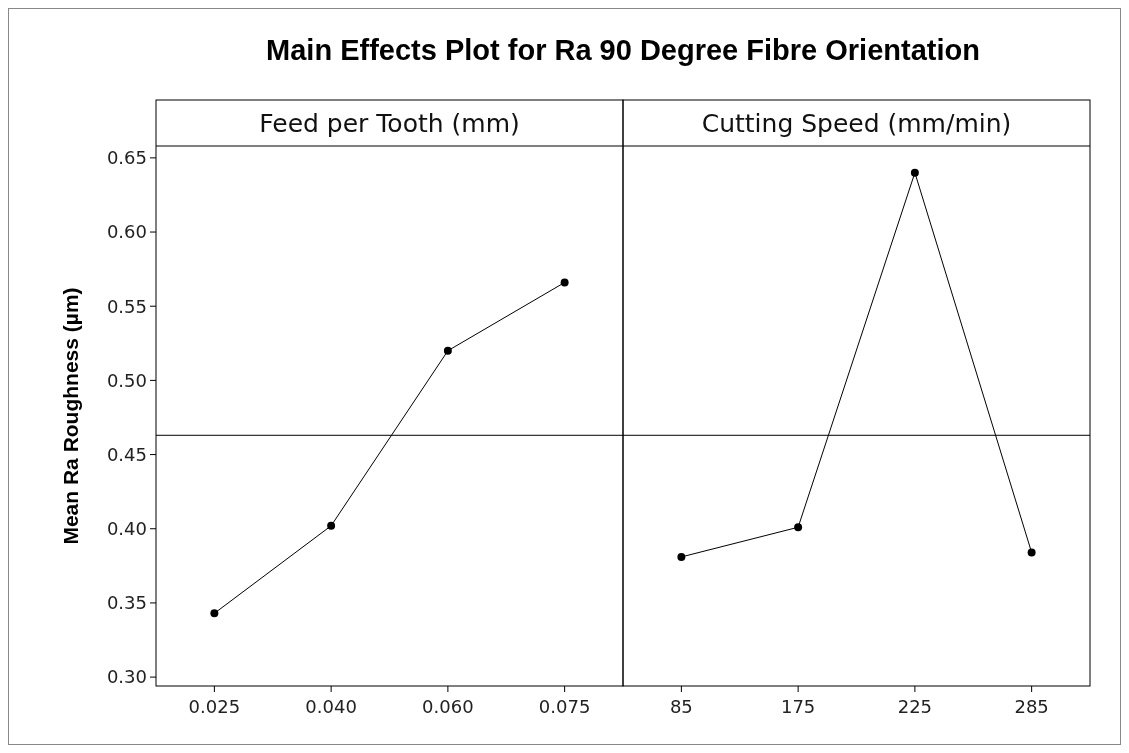 The height and width of the screenshot is (753, 1129). I want to click on x-tick-label: 0.025, so click(214, 706).